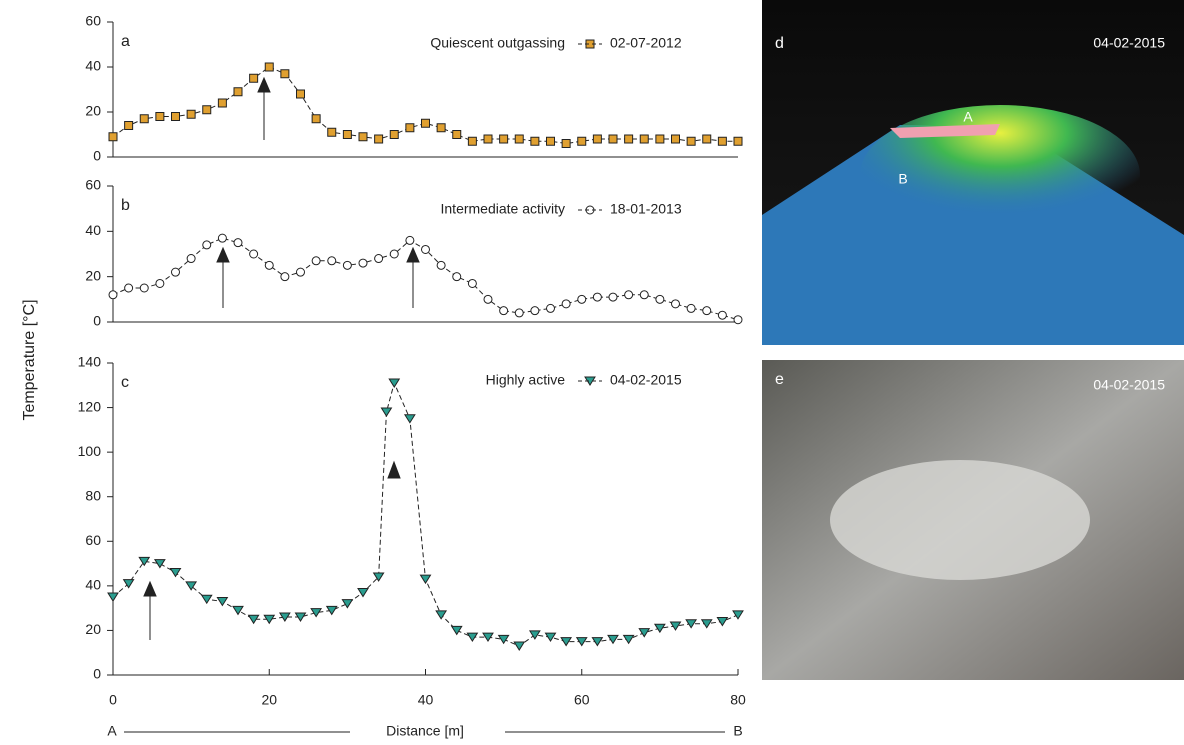 The width and height of the screenshot is (1184, 745). Describe the element at coordinates (93, 21) in the screenshot. I see `y-tick-label: 60` at that location.